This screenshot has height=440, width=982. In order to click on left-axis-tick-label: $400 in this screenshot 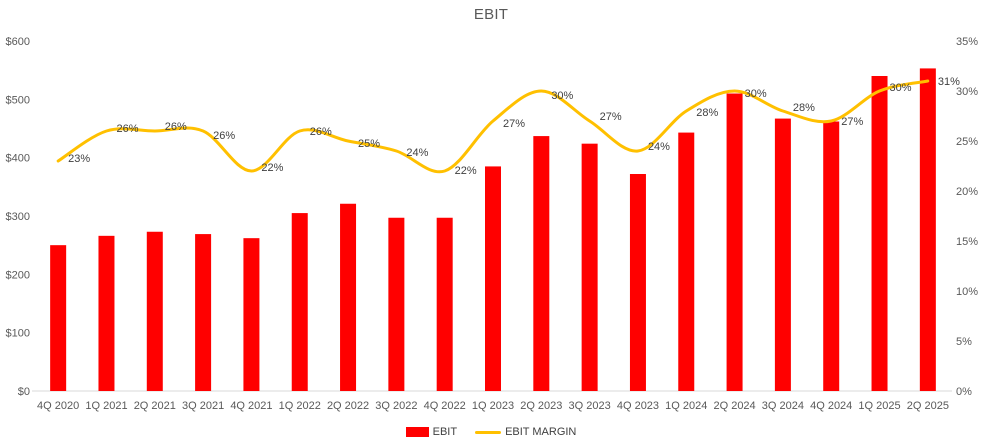, I will do `click(18, 159)`.